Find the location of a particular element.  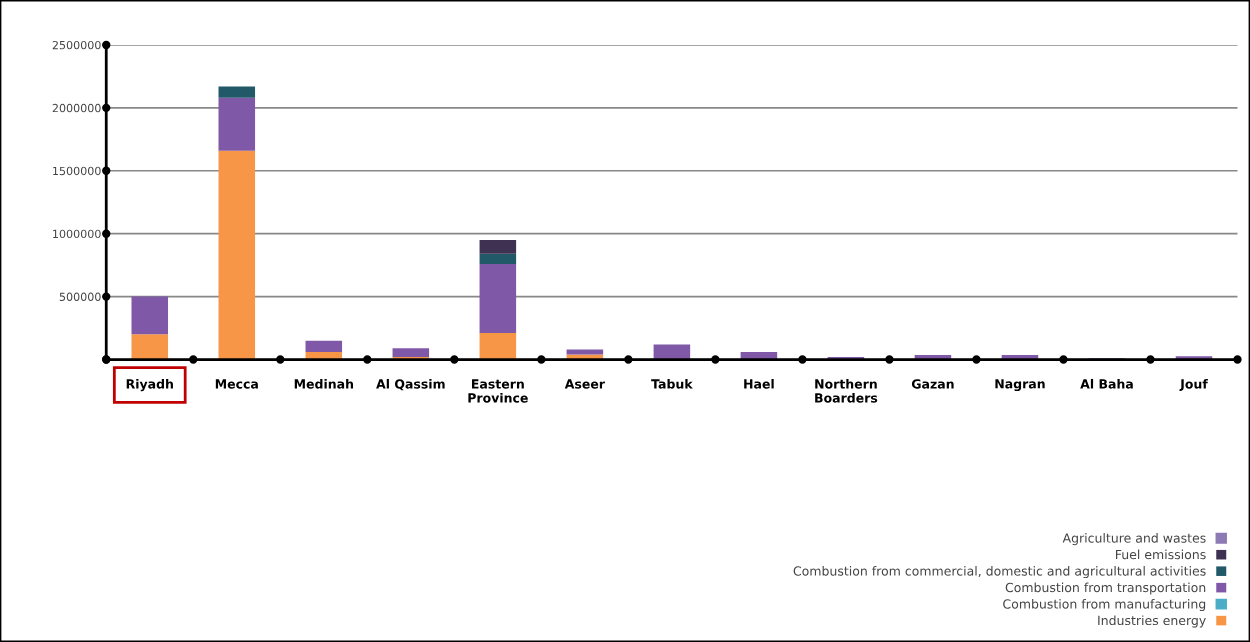

y-tick-label: 500000 is located at coordinates (80, 296).